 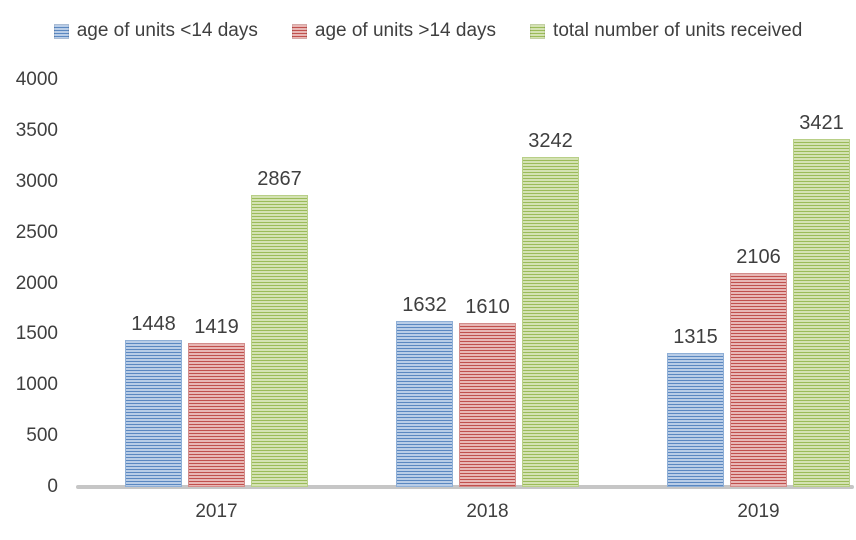 I want to click on data-label: 3242, so click(x=550, y=141).